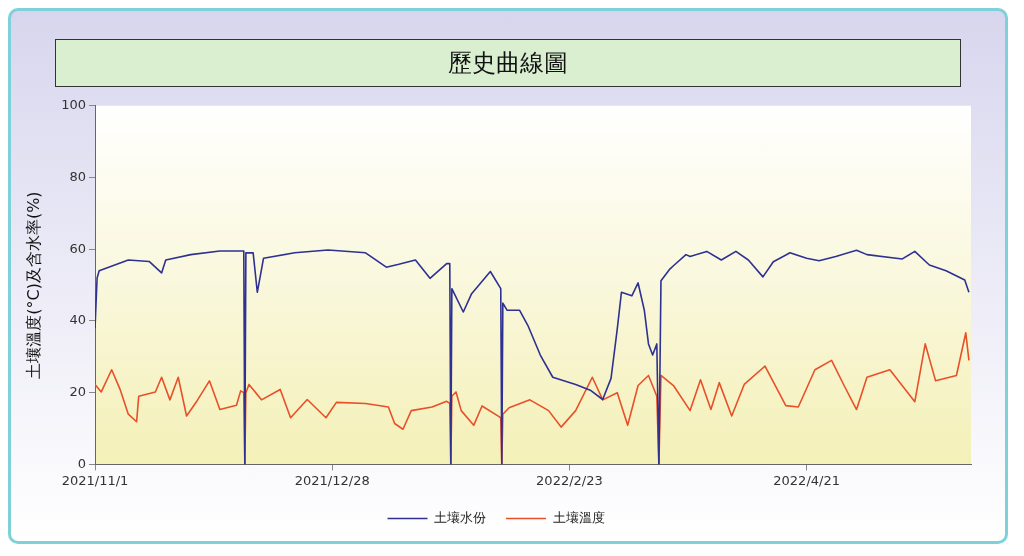  What do you see at coordinates (82, 463) in the screenshot?
I see `y-tick-label: 0` at bounding box center [82, 463].